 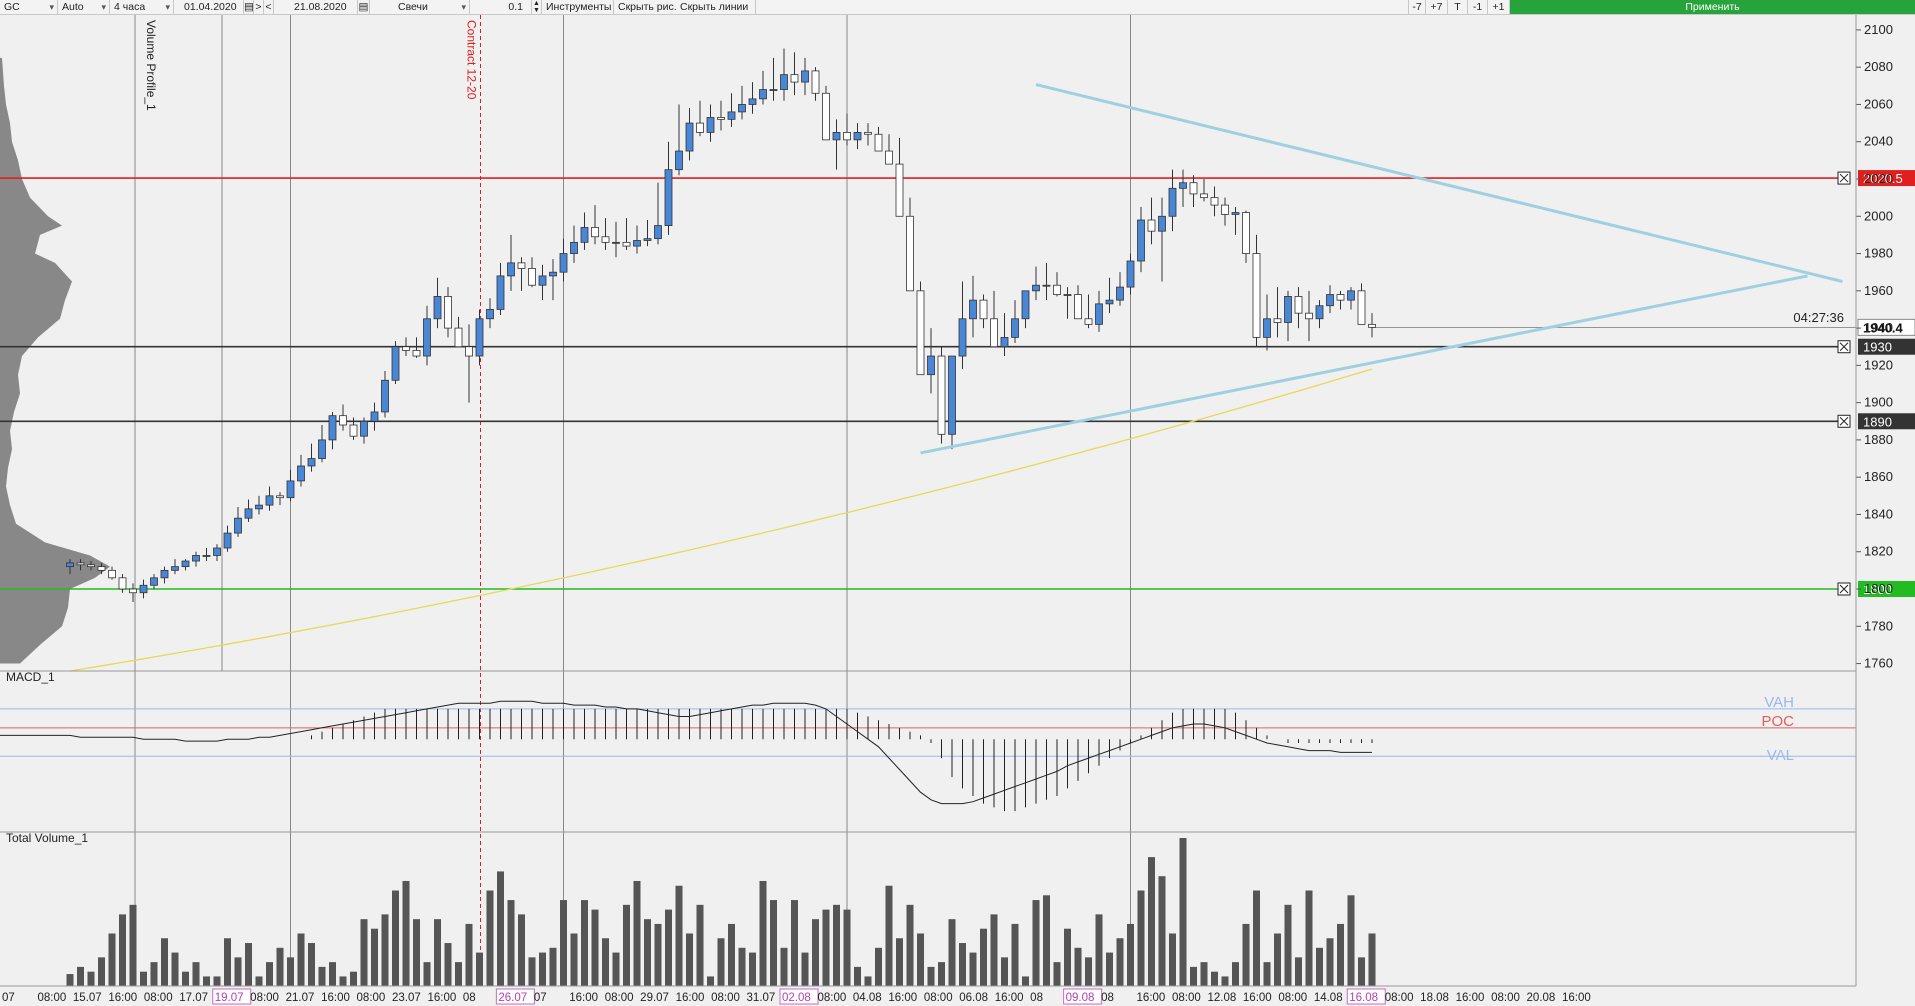 I want to click on triangle-lower-trendline, so click(x=1364, y=364).